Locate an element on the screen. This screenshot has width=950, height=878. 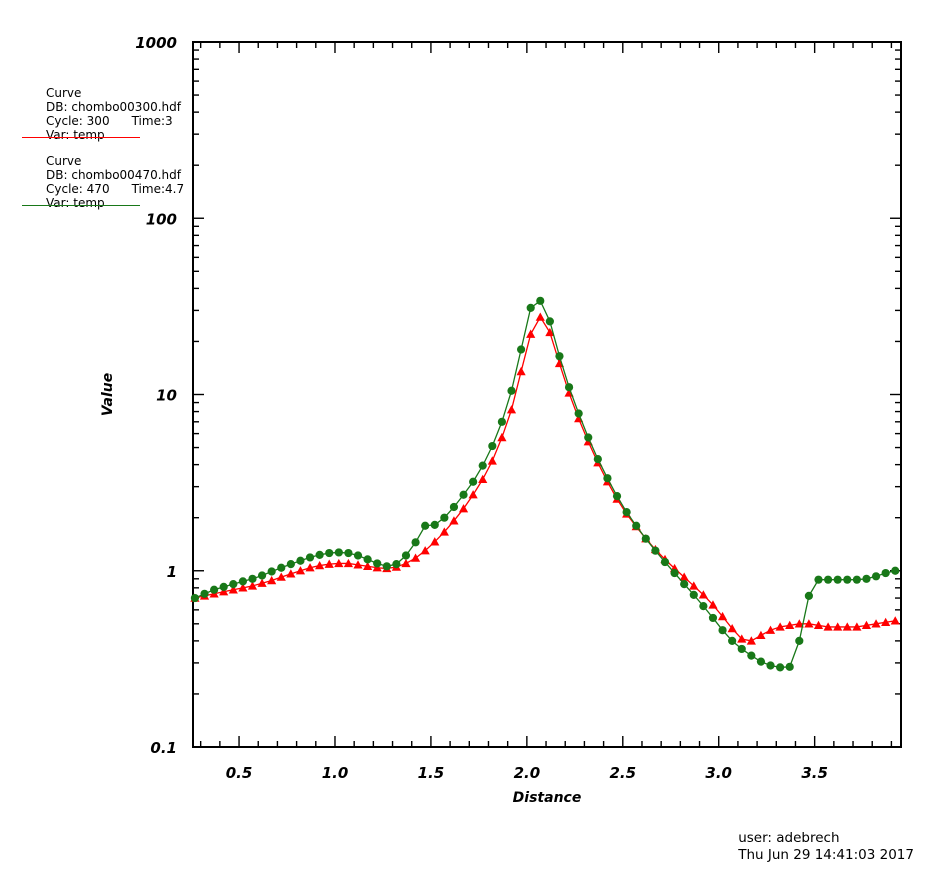
legend-cycle-line: Cycle: 470 Time:4.7 is located at coordinates (115, 189).